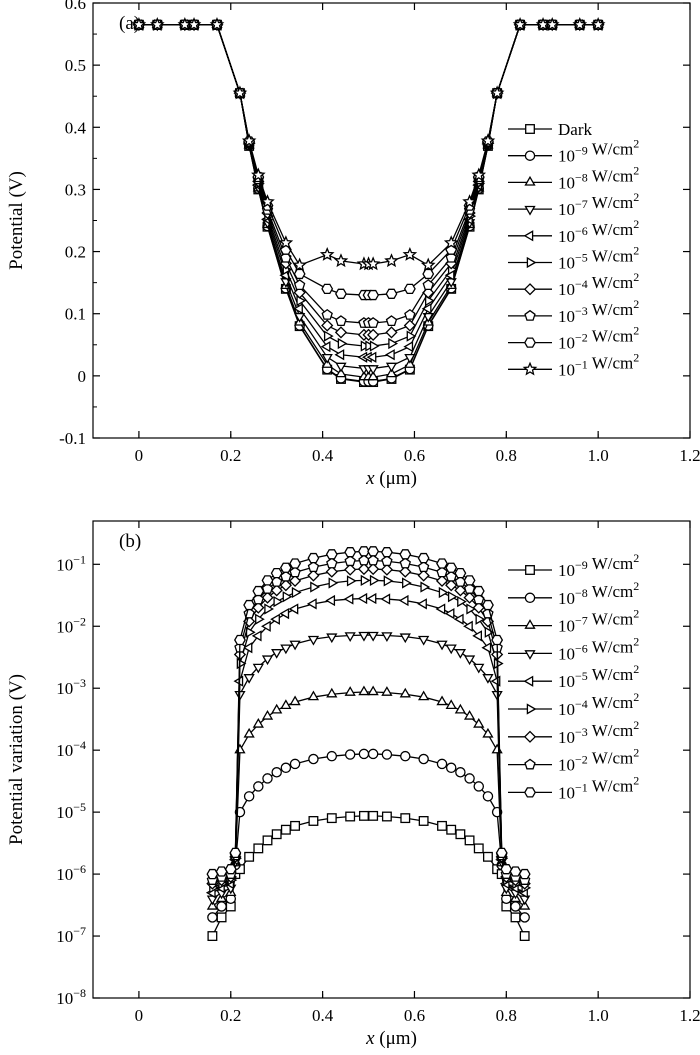 This screenshot has width=700, height=1055. I want to click on x-tick-label: 1.0, so click(598, 455).